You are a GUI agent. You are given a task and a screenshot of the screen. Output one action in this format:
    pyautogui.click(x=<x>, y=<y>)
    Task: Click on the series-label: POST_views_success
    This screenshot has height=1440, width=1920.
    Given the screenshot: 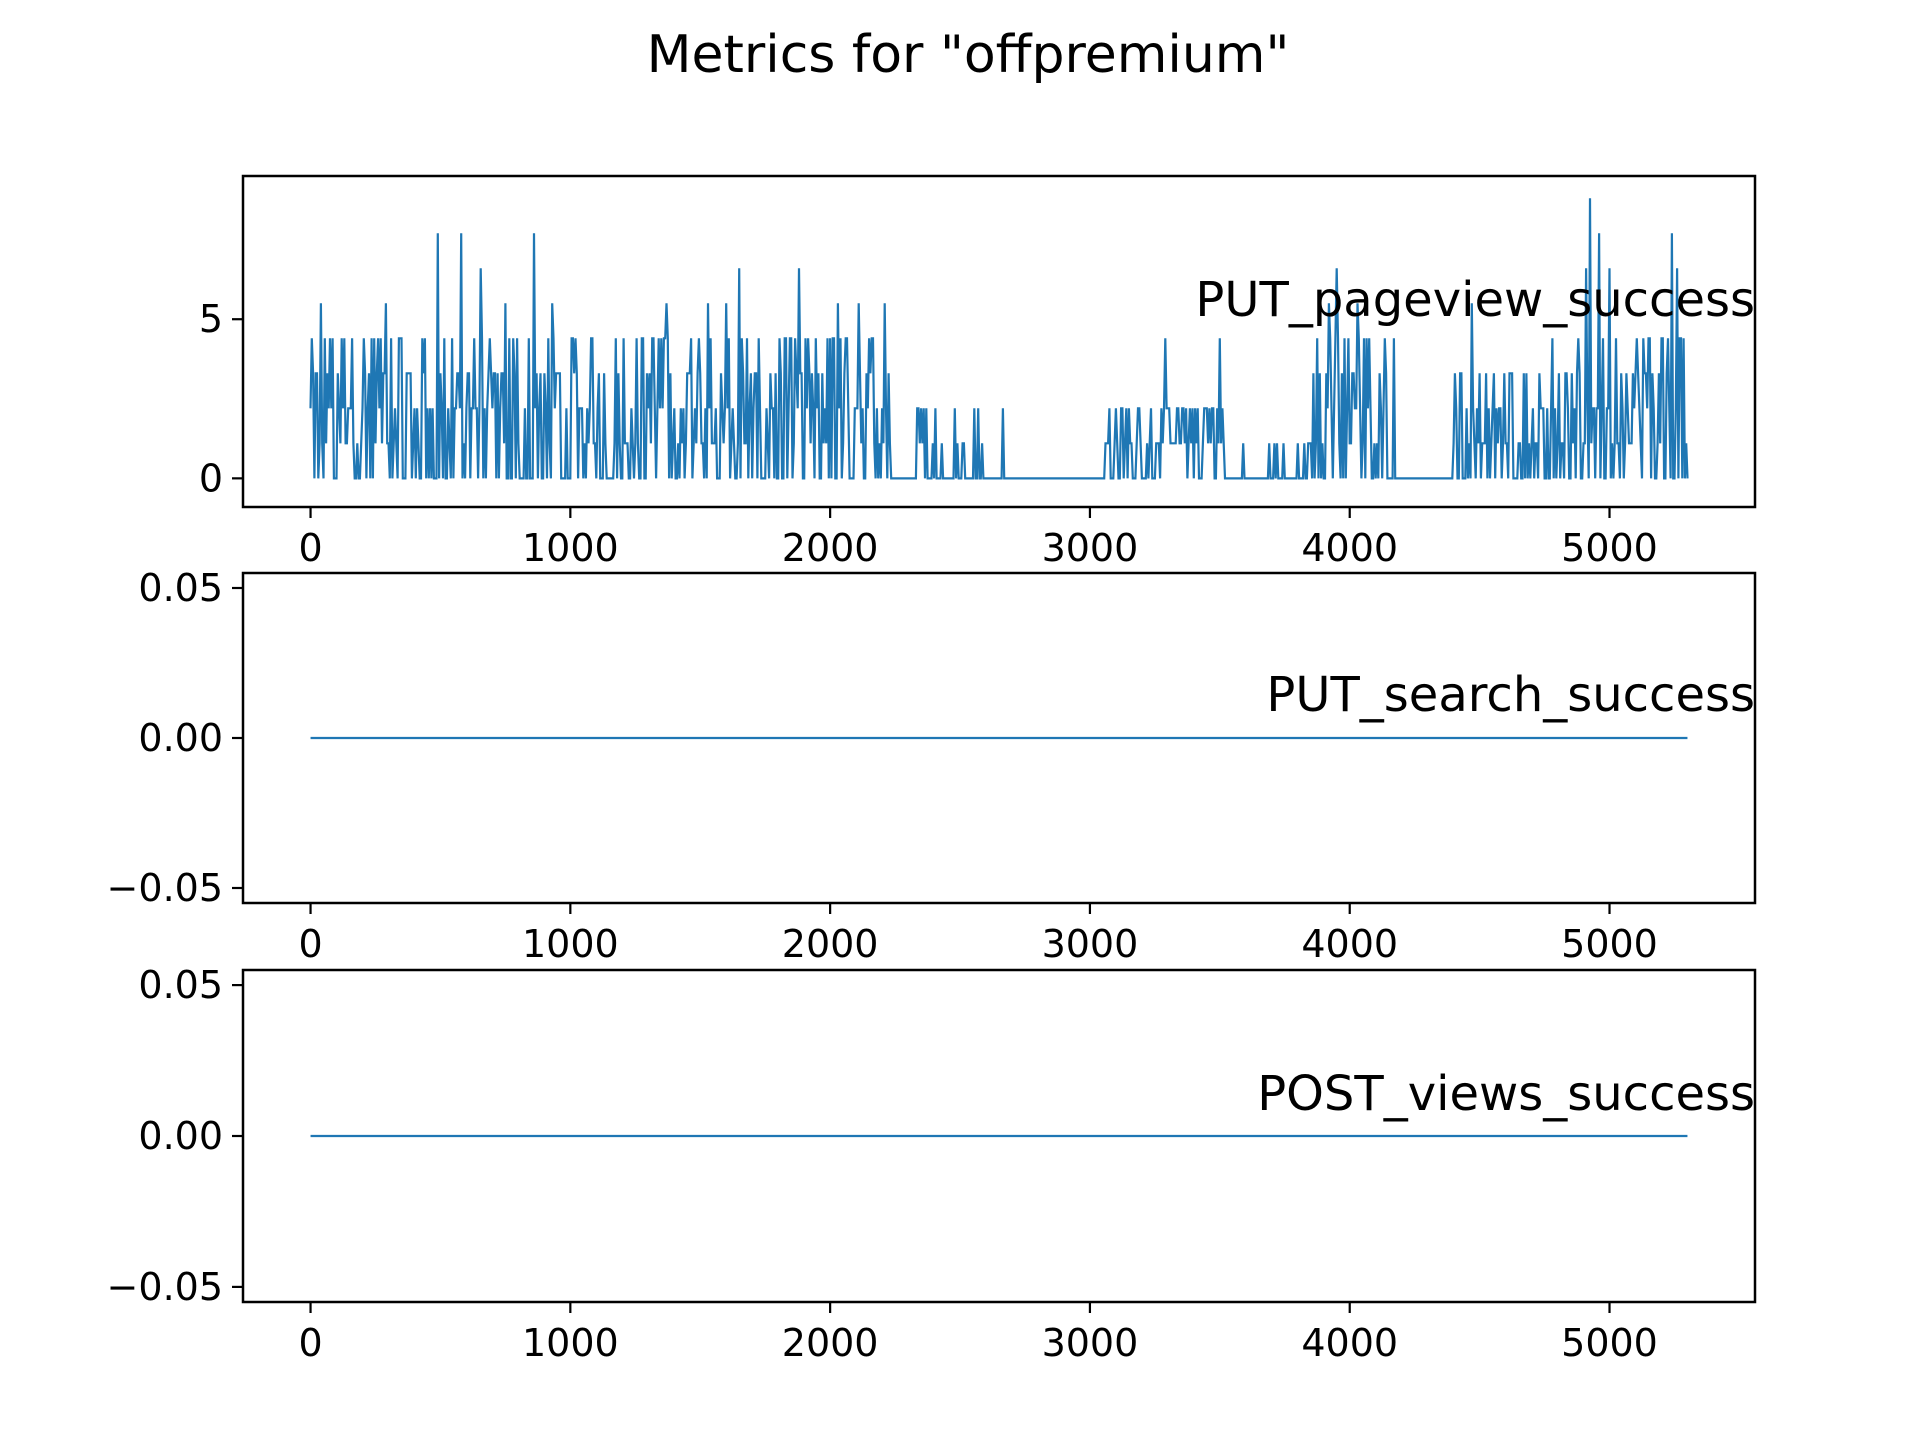 What is the action you would take?
    pyautogui.click(x=1506, y=1094)
    